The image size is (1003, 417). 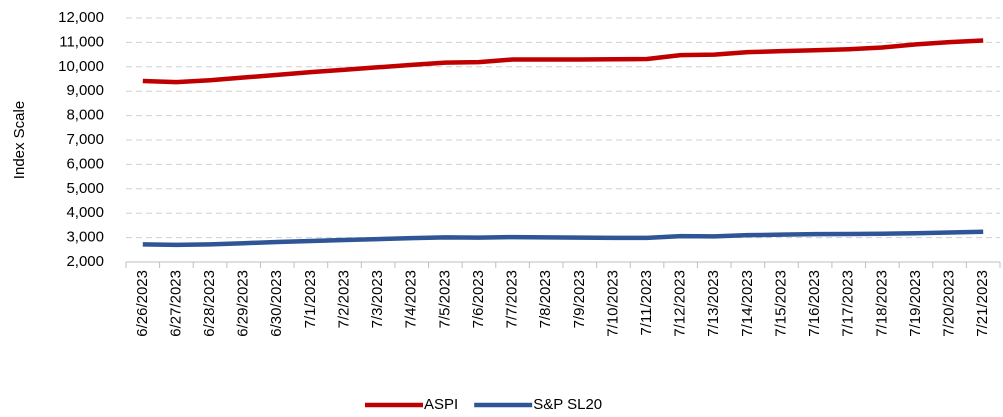 What do you see at coordinates (175, 303) in the screenshot?
I see `x-tick-label: 6/27/2023` at bounding box center [175, 303].